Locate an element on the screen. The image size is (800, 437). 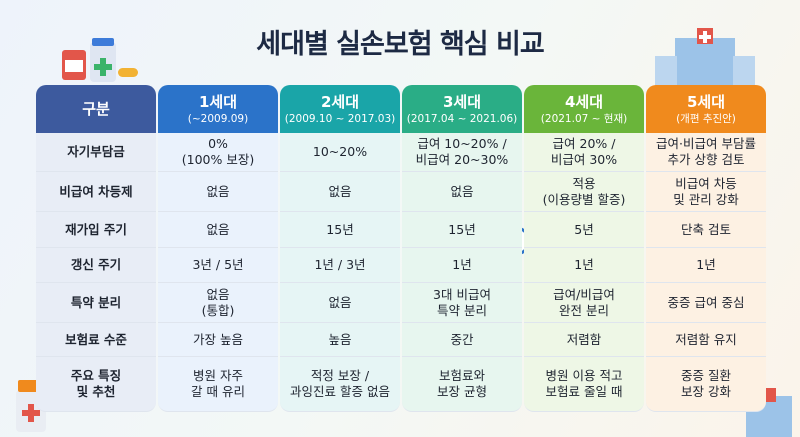
header-cell: 4세대 (2021.07 ~ 현재) is located at coordinates (584, 109).